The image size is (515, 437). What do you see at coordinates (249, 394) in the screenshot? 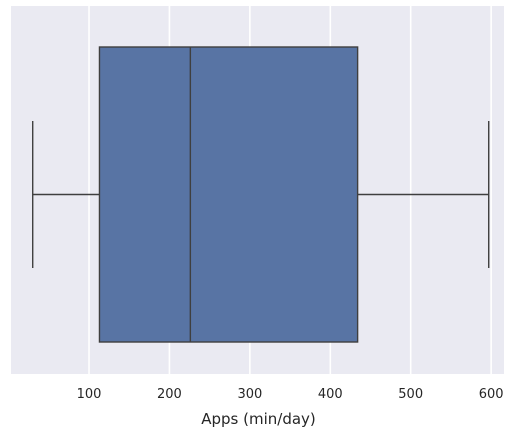
I see `x-tick-label-300: 300` at bounding box center [249, 394].